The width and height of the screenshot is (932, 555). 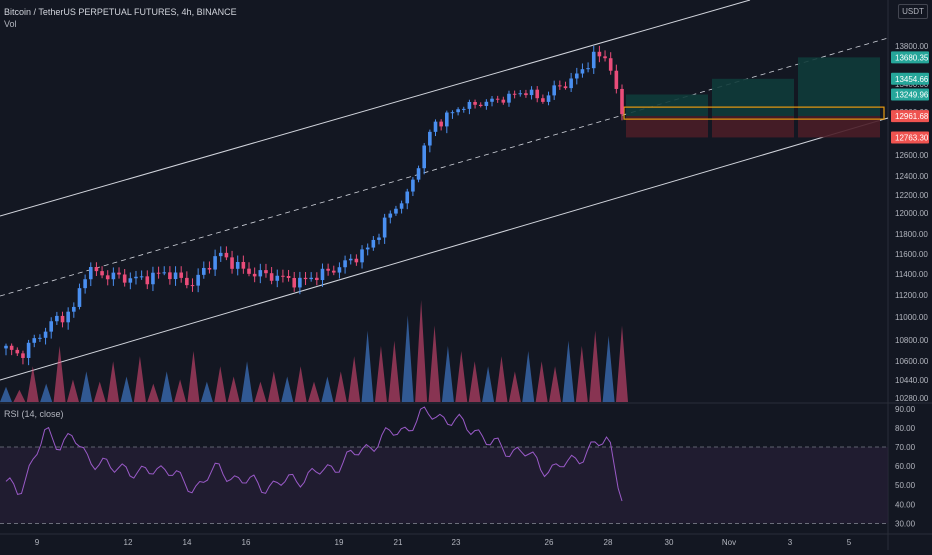 I want to click on time-tick-label: 30, so click(x=669, y=542).